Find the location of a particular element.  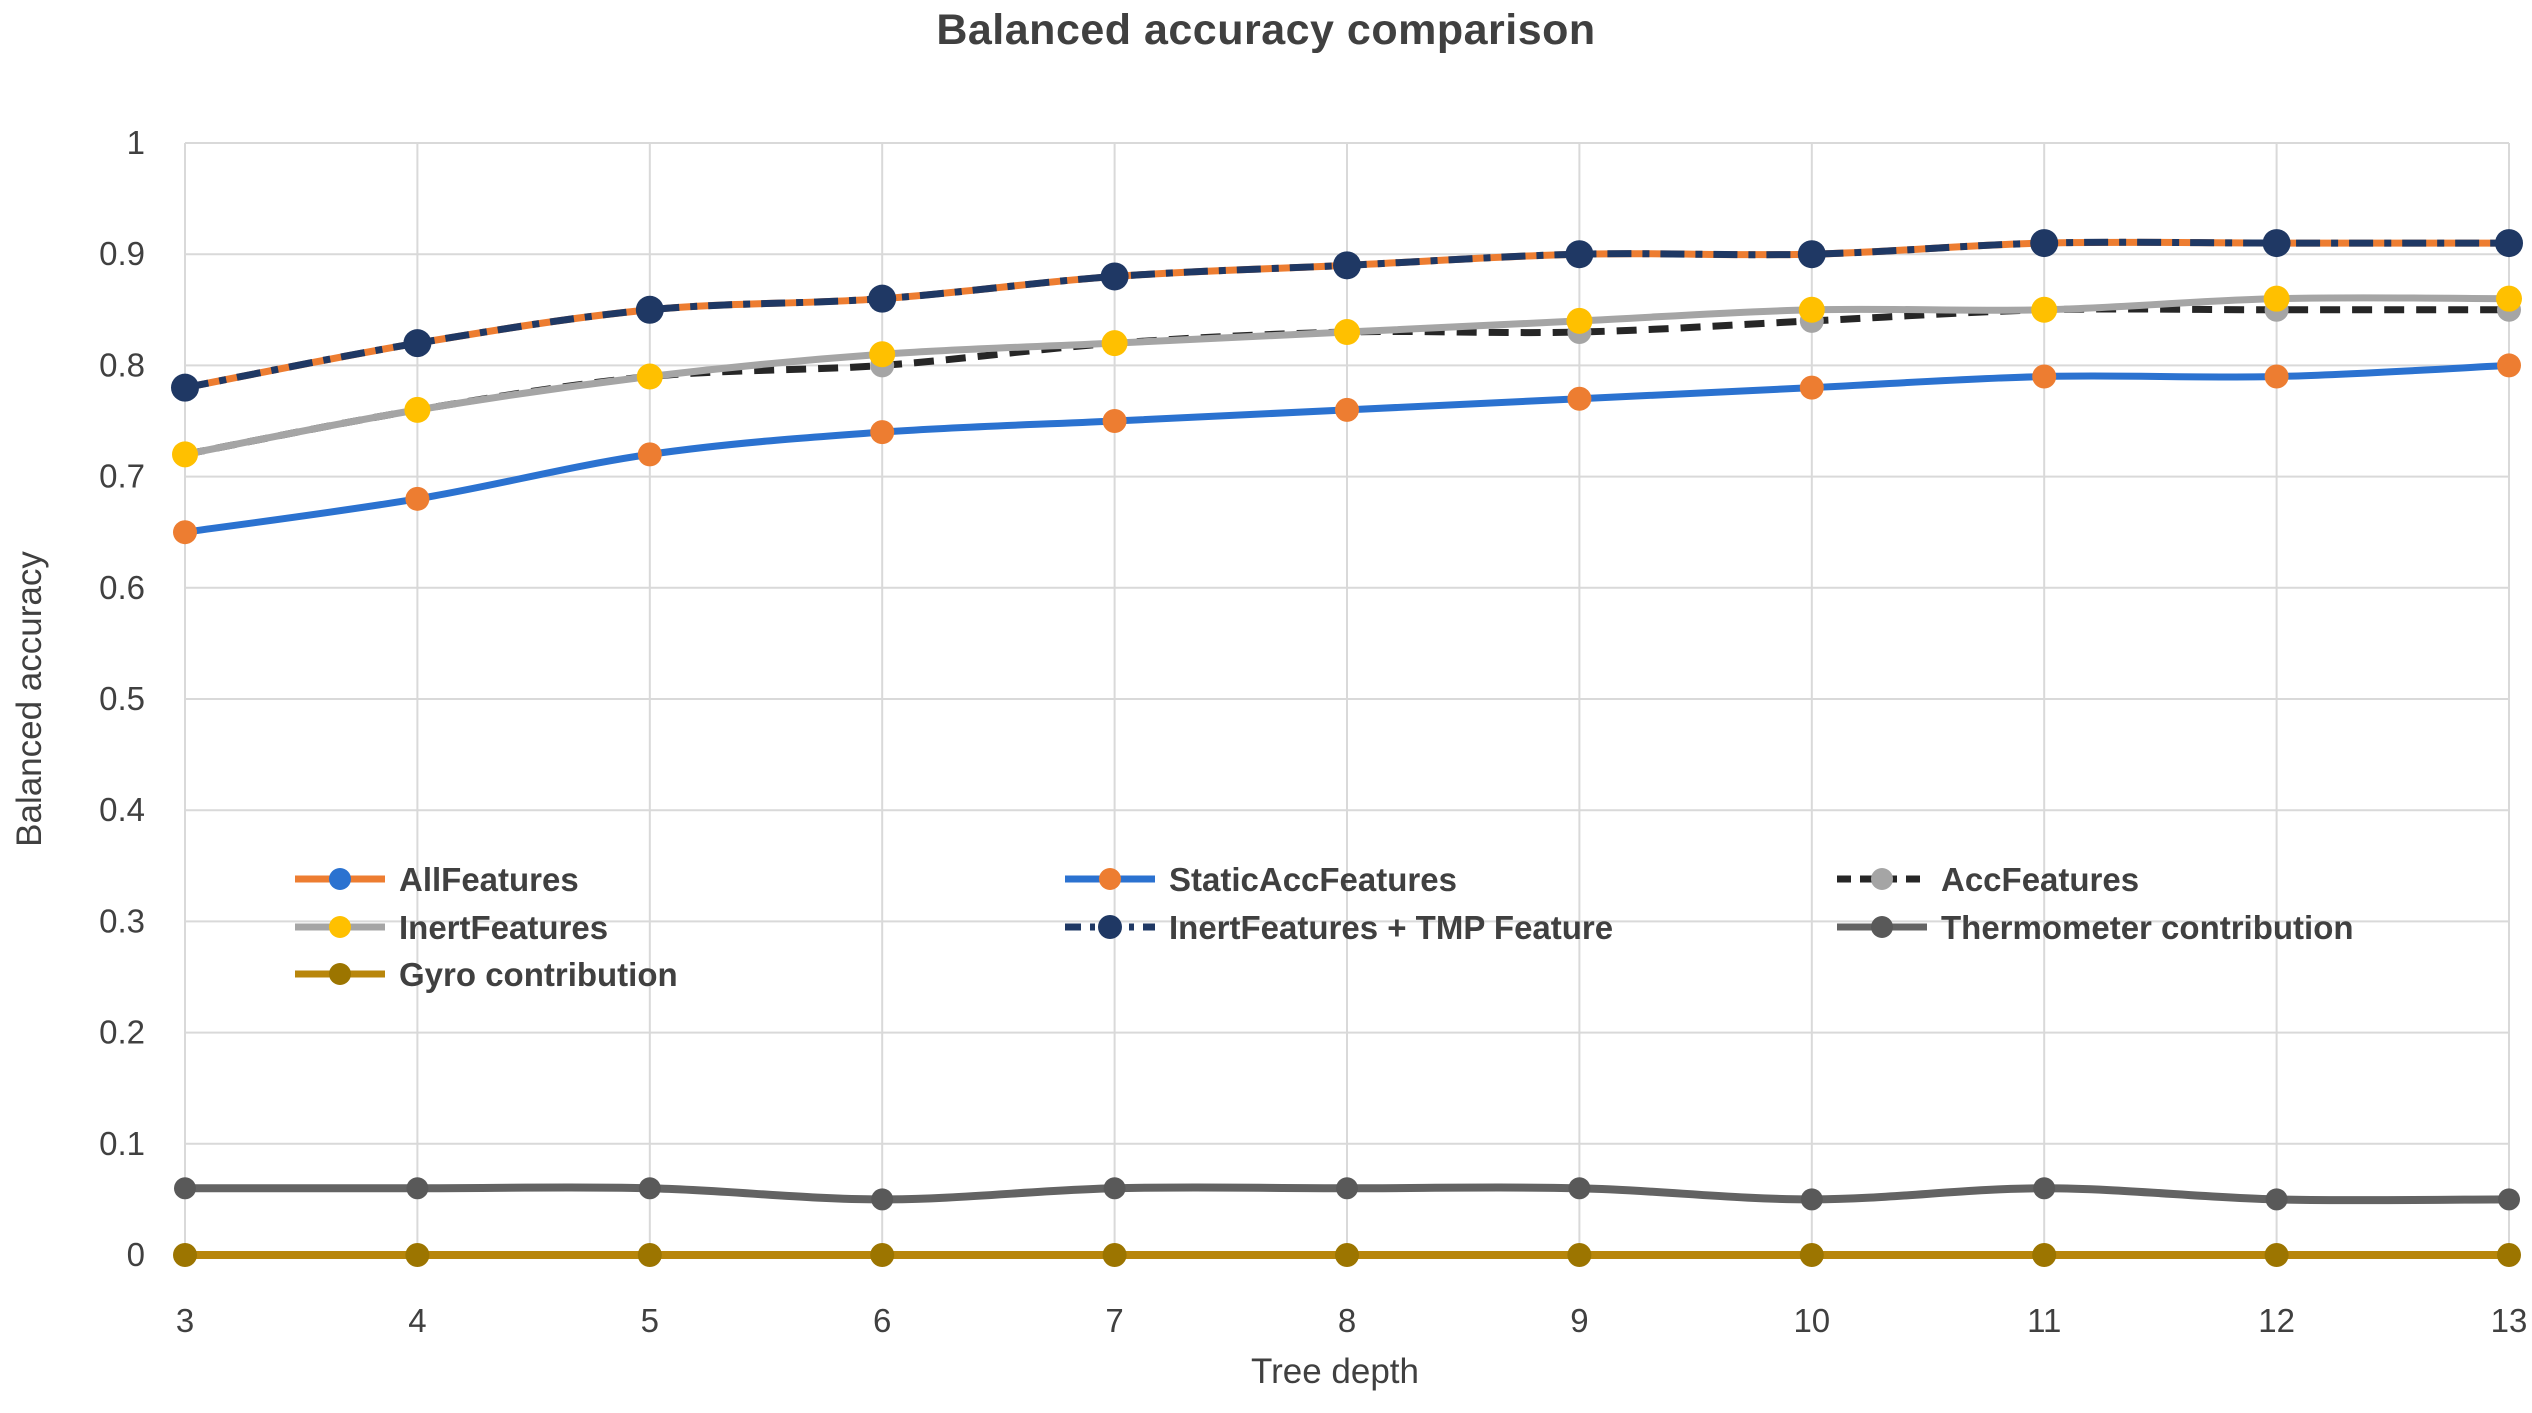

series-inertfeatures-tmp-feature is located at coordinates (1347, 315).